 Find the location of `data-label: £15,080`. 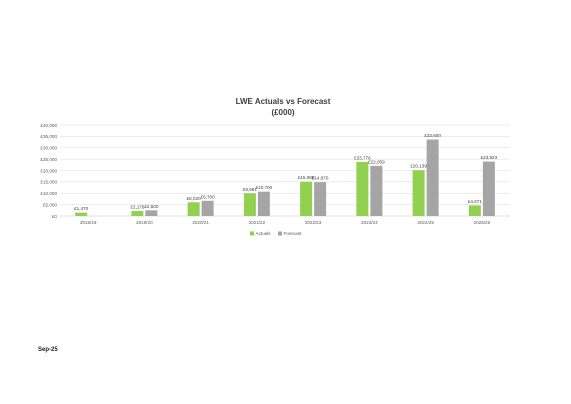

data-label: £15,080 is located at coordinates (306, 177).